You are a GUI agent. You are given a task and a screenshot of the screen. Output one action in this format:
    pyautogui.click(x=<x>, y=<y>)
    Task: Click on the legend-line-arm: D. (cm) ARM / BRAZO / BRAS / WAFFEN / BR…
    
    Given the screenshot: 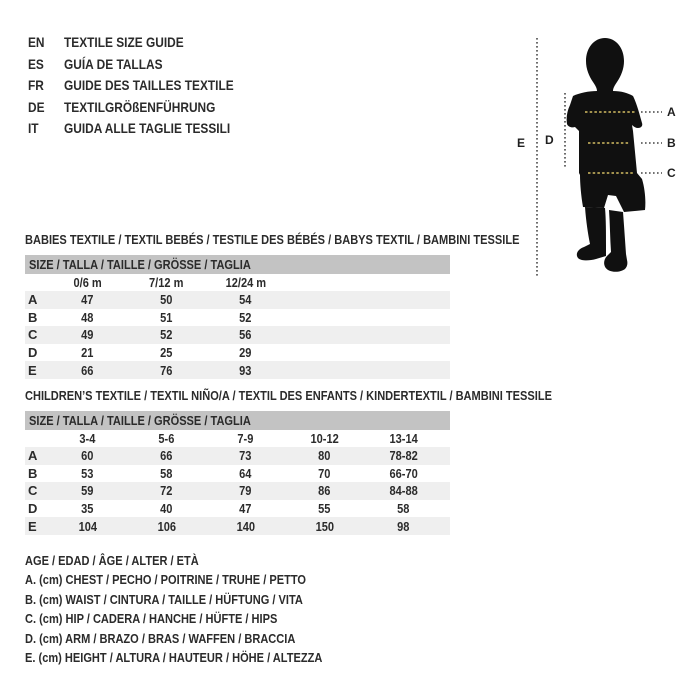 What is the action you would take?
    pyautogui.click(x=160, y=638)
    